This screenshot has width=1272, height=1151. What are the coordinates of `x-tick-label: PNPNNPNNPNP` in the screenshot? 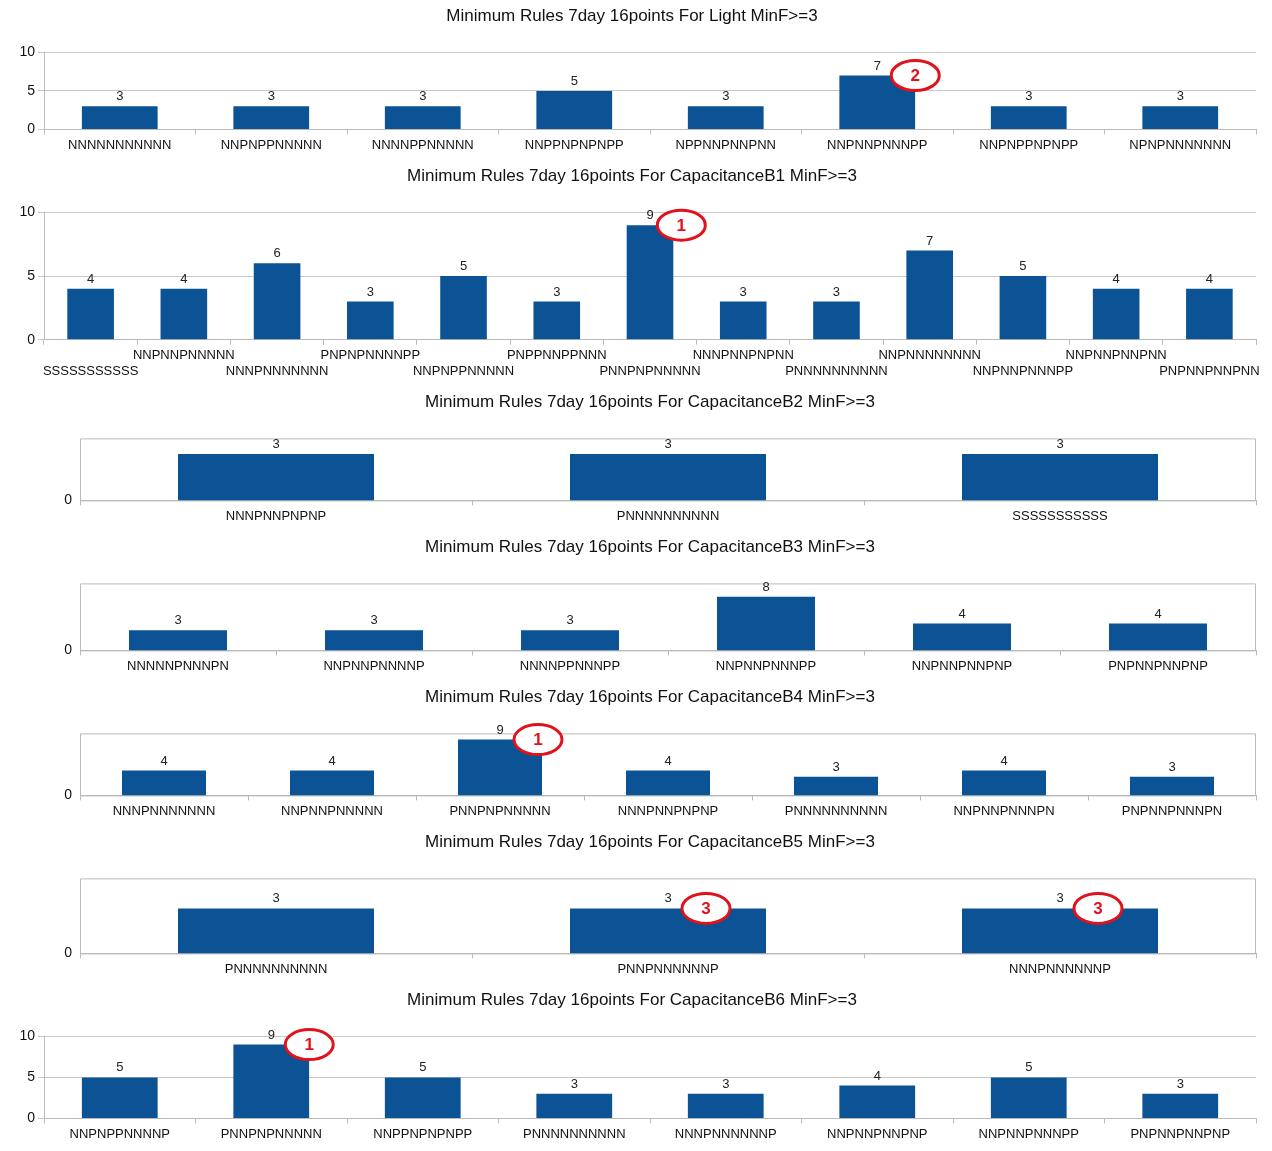 It's located at (1180, 1133).